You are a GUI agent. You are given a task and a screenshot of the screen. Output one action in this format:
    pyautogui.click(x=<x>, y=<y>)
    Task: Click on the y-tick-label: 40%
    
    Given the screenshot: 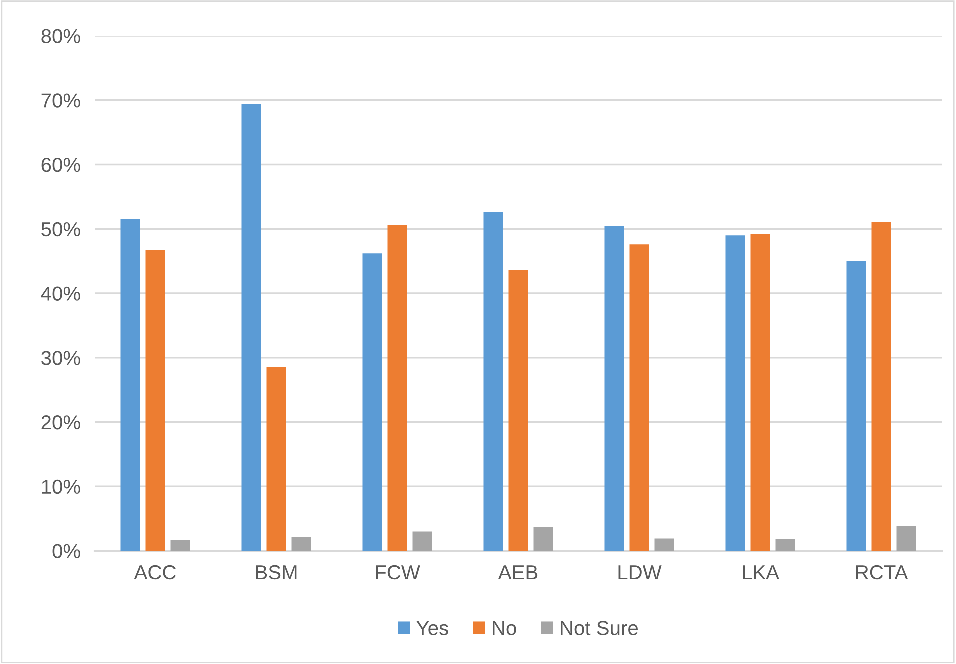 What is the action you would take?
    pyautogui.click(x=60, y=293)
    